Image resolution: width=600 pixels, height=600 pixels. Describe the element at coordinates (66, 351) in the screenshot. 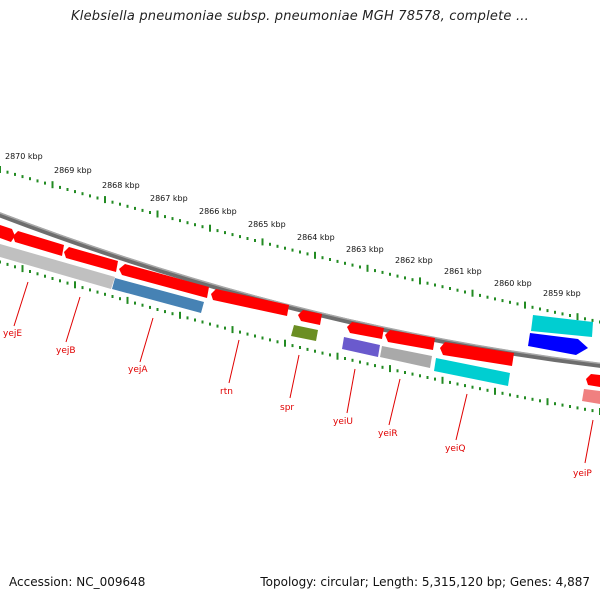

I see `gene-label-yejB: yejB` at that location.